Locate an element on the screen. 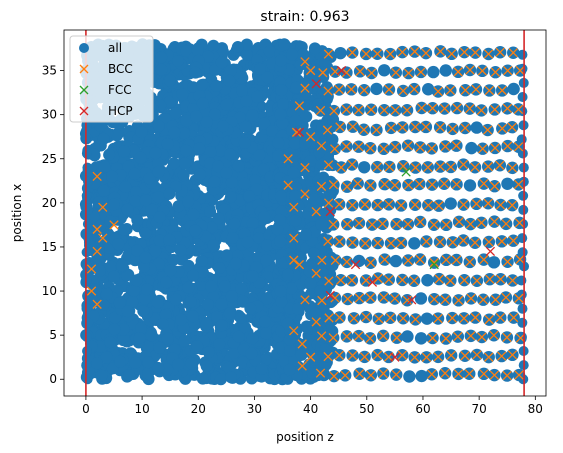 The image size is (563, 453). y-tick-label: 35 is located at coordinates (49, 71).